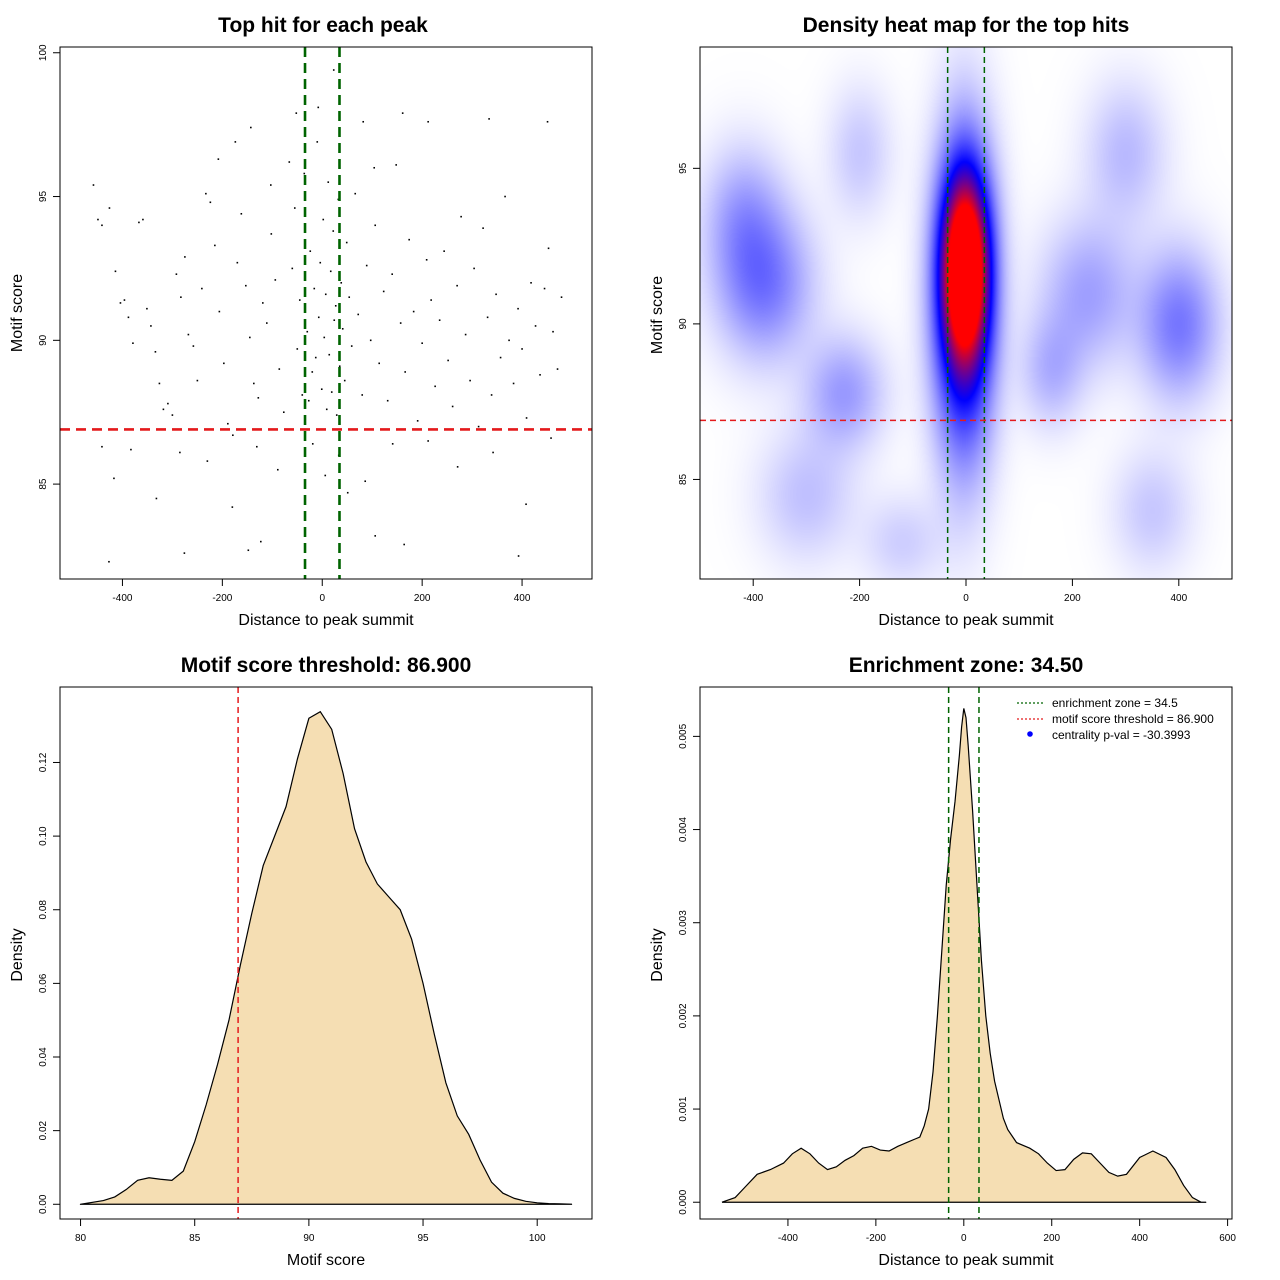 This screenshot has width=1280, height=1280. What do you see at coordinates (1051, 1238) in the screenshot?
I see `x-tick-label: 200` at bounding box center [1051, 1238].